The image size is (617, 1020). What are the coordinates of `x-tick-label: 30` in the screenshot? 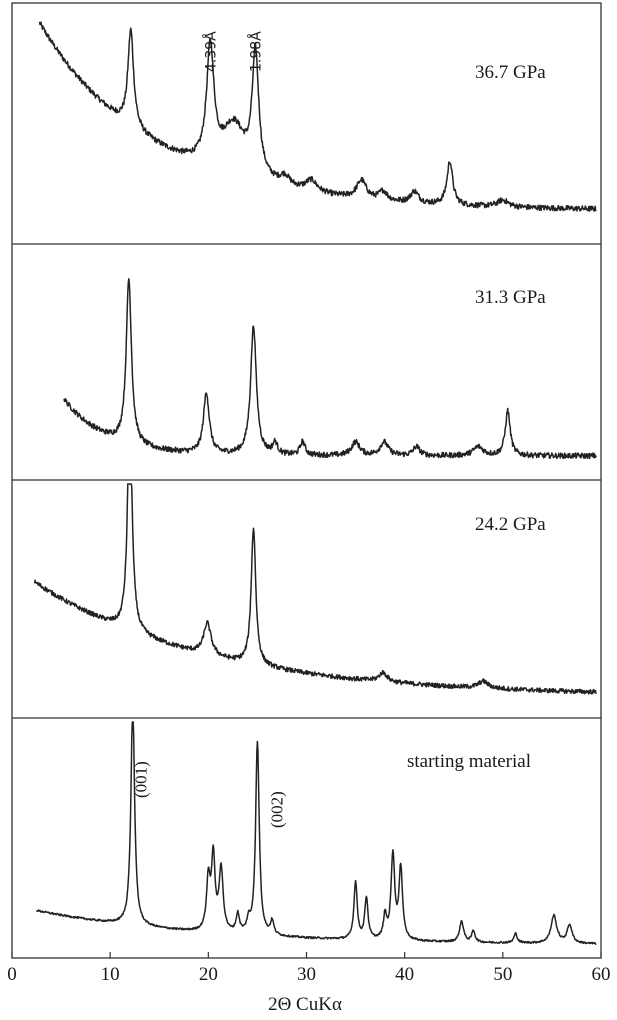 It's located at (306, 974).